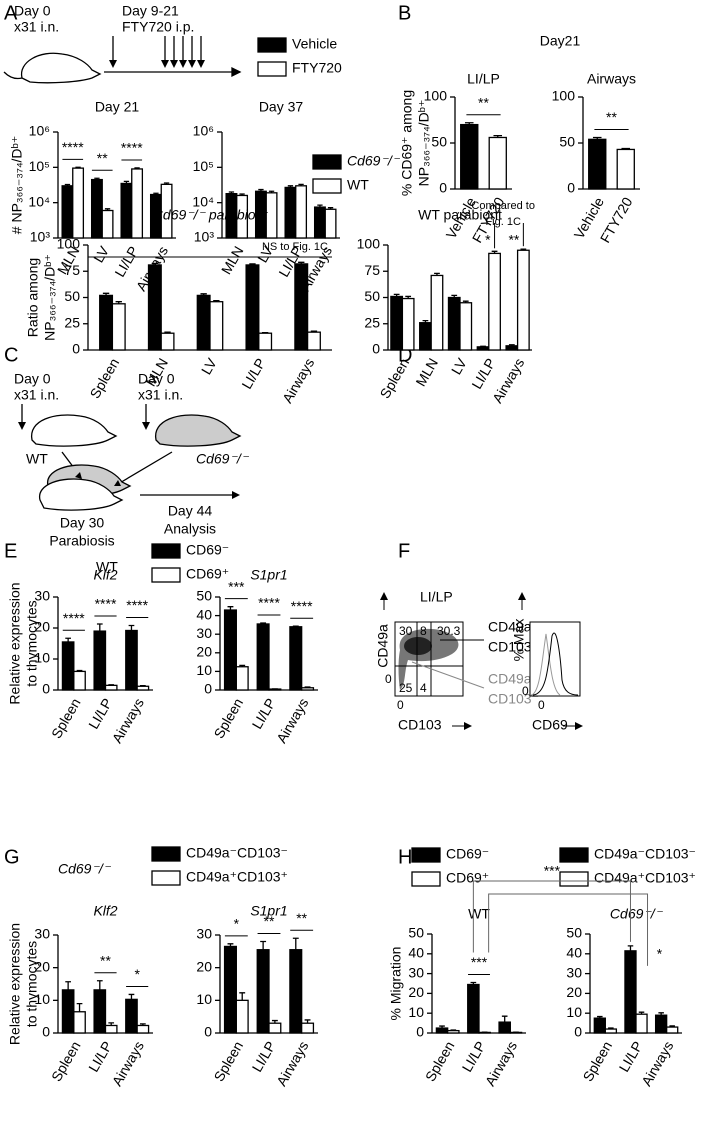 Image resolution: width=726 pixels, height=1147 pixels. What do you see at coordinates (423, 631) in the screenshot?
I see `quadrant-value: 8` at bounding box center [423, 631].